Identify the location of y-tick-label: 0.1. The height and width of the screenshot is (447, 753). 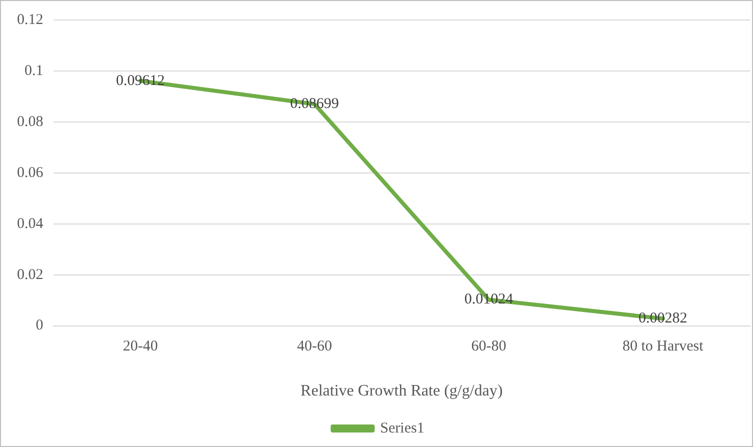
(34, 70).